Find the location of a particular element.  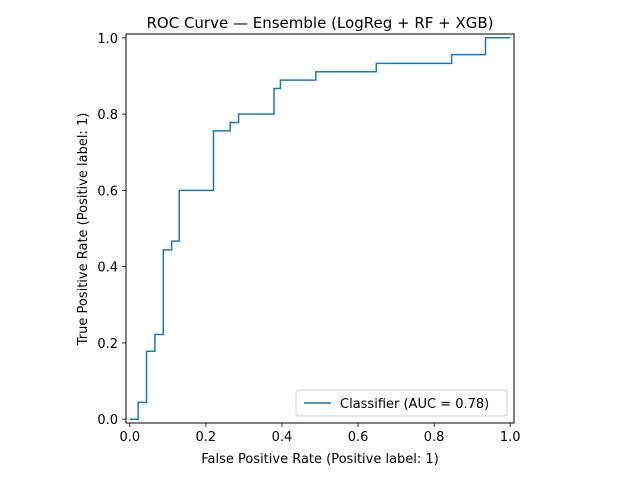

x-tick-label: 0.2 is located at coordinates (206, 437).